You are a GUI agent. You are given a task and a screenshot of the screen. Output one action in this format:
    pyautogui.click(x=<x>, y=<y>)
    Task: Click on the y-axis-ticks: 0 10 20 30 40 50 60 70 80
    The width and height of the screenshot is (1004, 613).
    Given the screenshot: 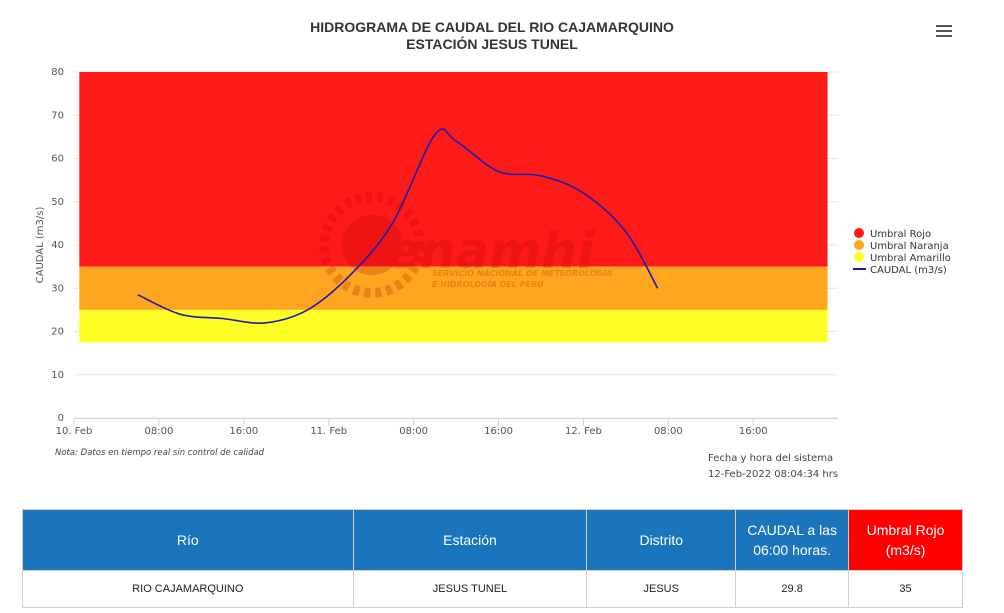 What is the action you would take?
    pyautogui.click(x=57, y=245)
    